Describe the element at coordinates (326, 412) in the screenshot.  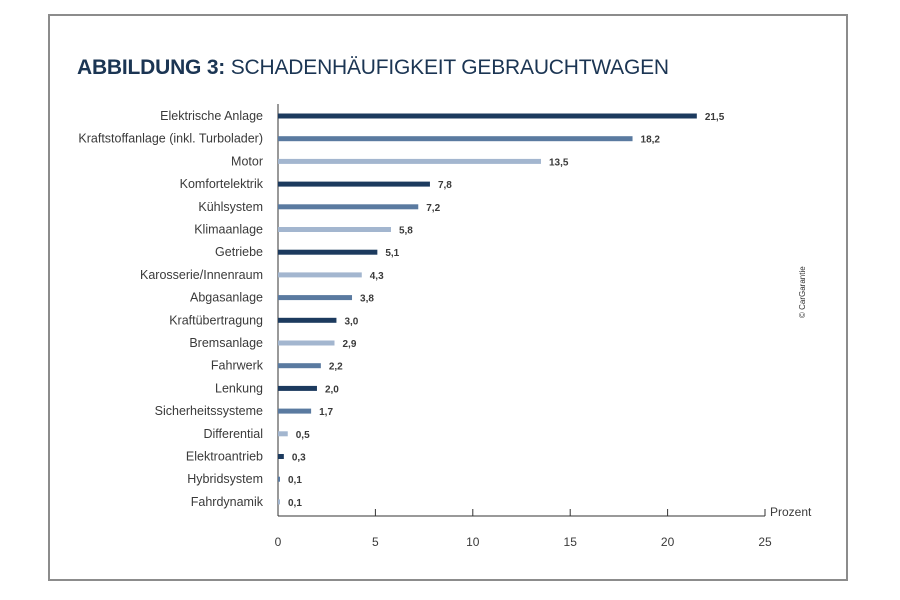
I see `value-label: 1,7` at that location.